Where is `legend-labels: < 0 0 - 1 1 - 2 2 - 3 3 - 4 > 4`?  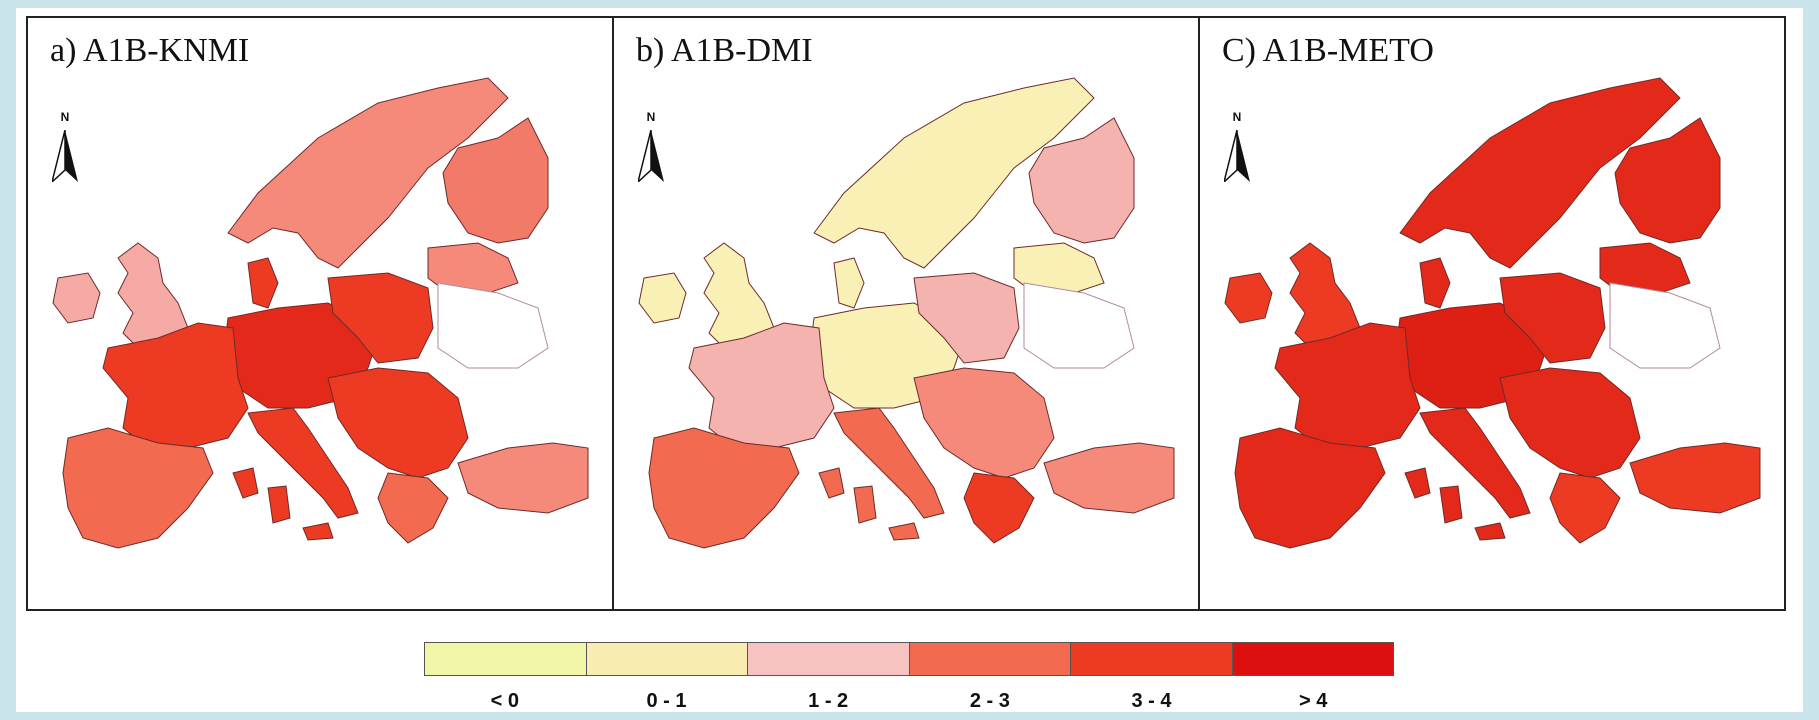
legend-labels: < 0 0 - 1 1 - 2 2 - 3 3 - 4 > 4 is located at coordinates (909, 701).